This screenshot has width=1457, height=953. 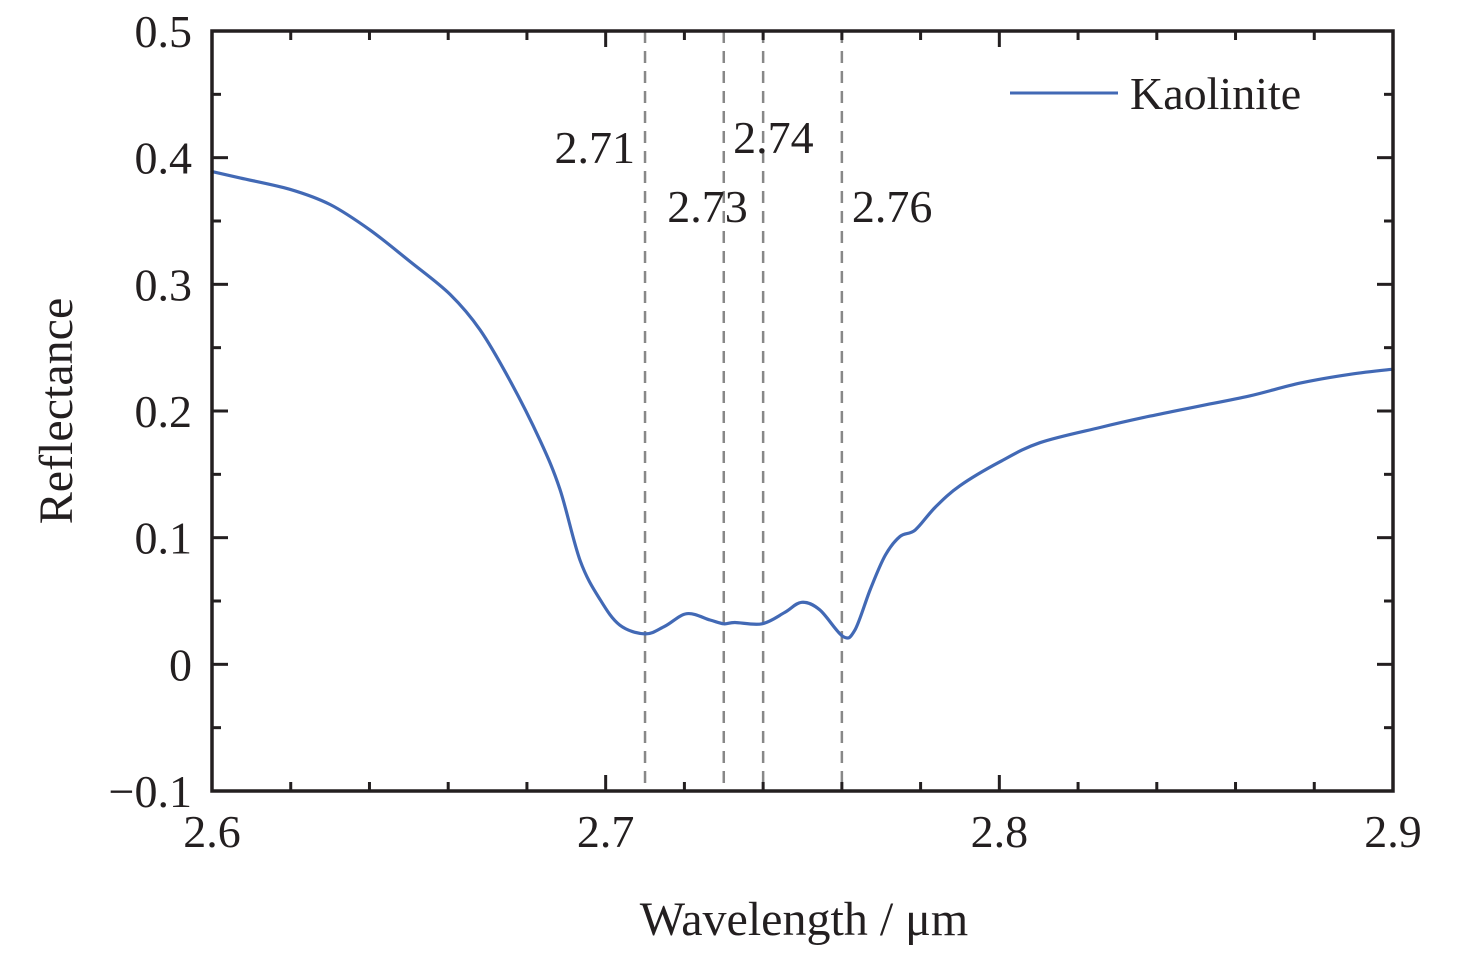 I want to click on y-axis-title: Reflectance, so click(x=56, y=411).